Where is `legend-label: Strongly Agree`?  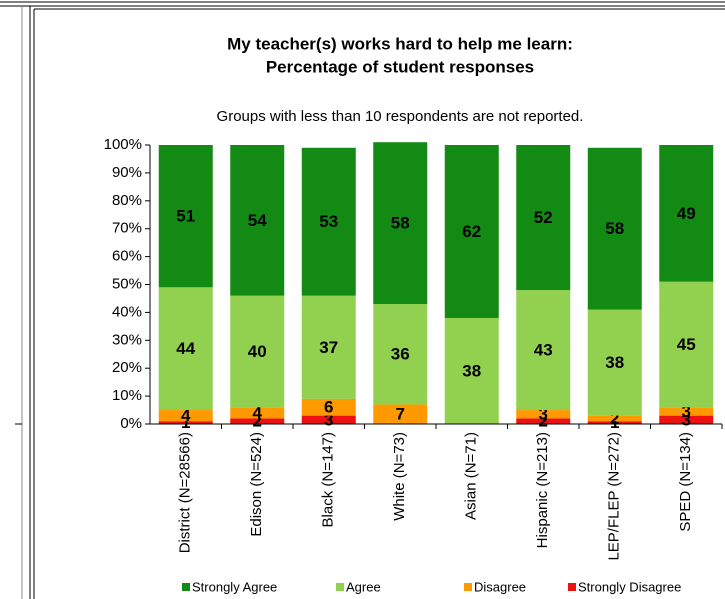 legend-label: Strongly Agree is located at coordinates (234, 586).